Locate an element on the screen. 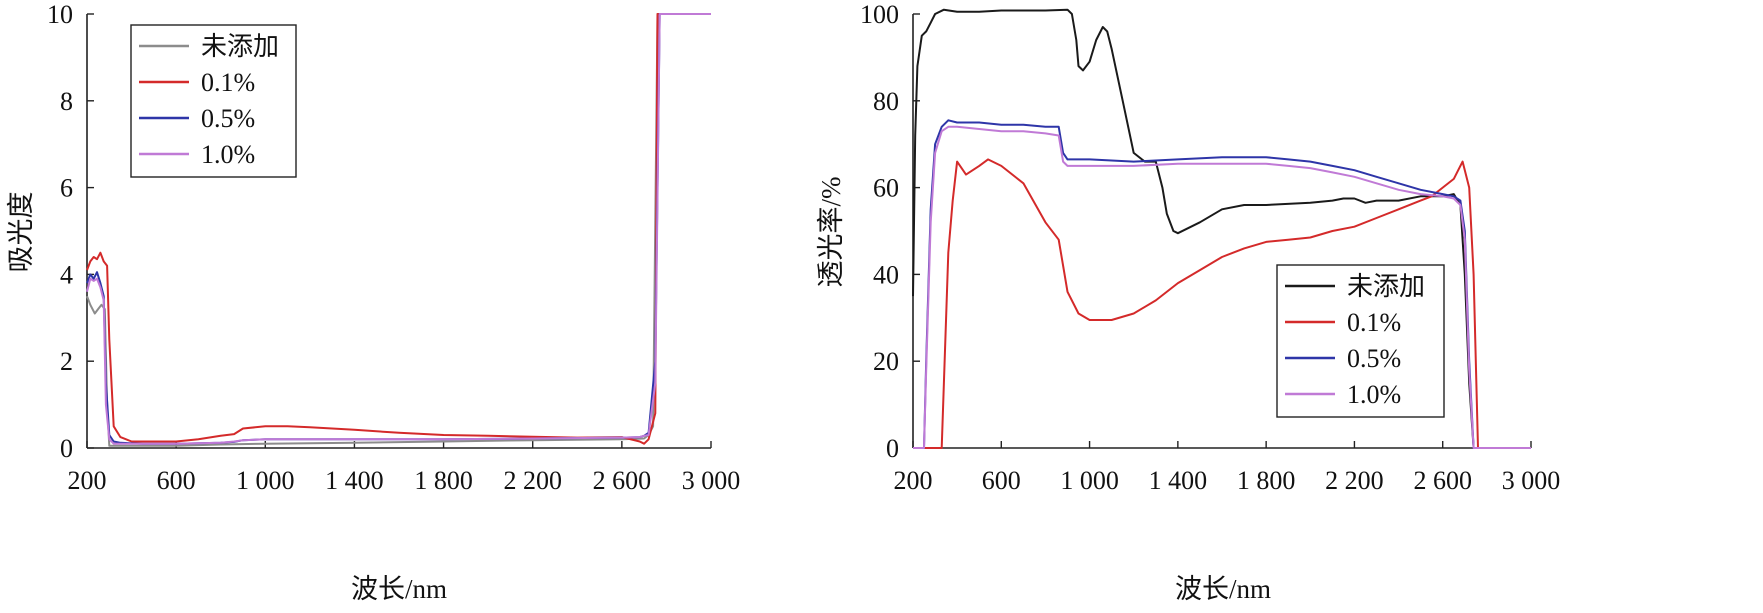 This screenshot has height=613, width=1763. transmittance-x-tick-label: 200 is located at coordinates (913, 480).